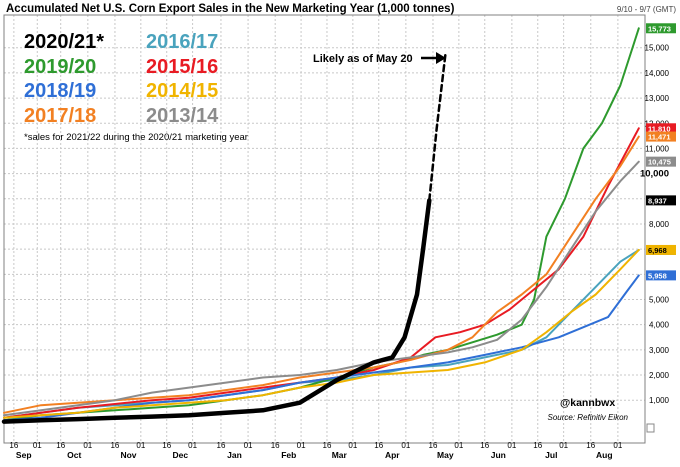 This screenshot has height=467, width=680. I want to click on y-tick-label: 15,000, so click(657, 48).